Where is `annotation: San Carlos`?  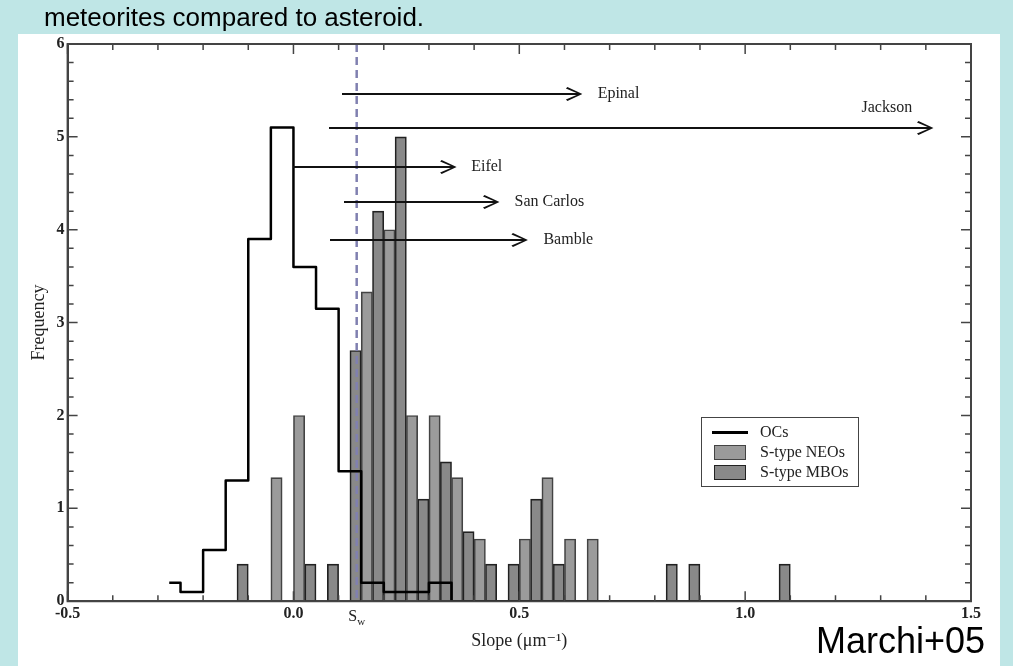 annotation: San Carlos is located at coordinates (549, 201).